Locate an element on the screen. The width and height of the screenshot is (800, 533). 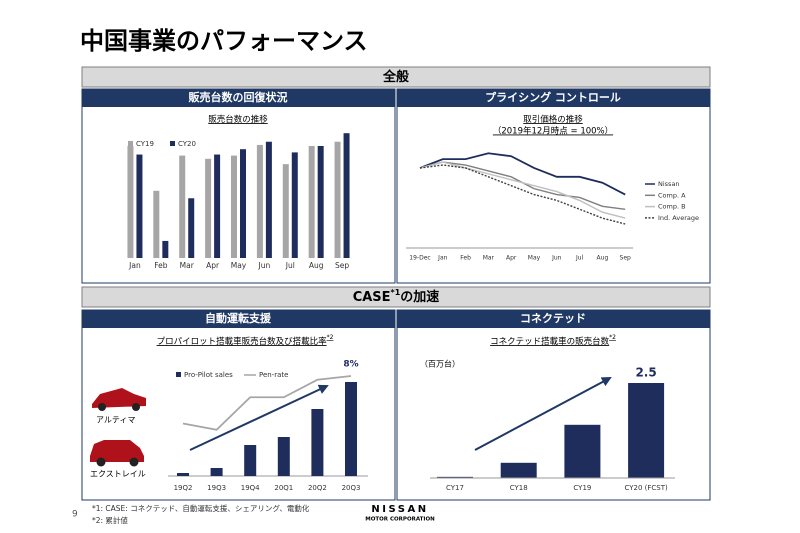
panel-title: 自動運転支援 is located at coordinates (238, 318).